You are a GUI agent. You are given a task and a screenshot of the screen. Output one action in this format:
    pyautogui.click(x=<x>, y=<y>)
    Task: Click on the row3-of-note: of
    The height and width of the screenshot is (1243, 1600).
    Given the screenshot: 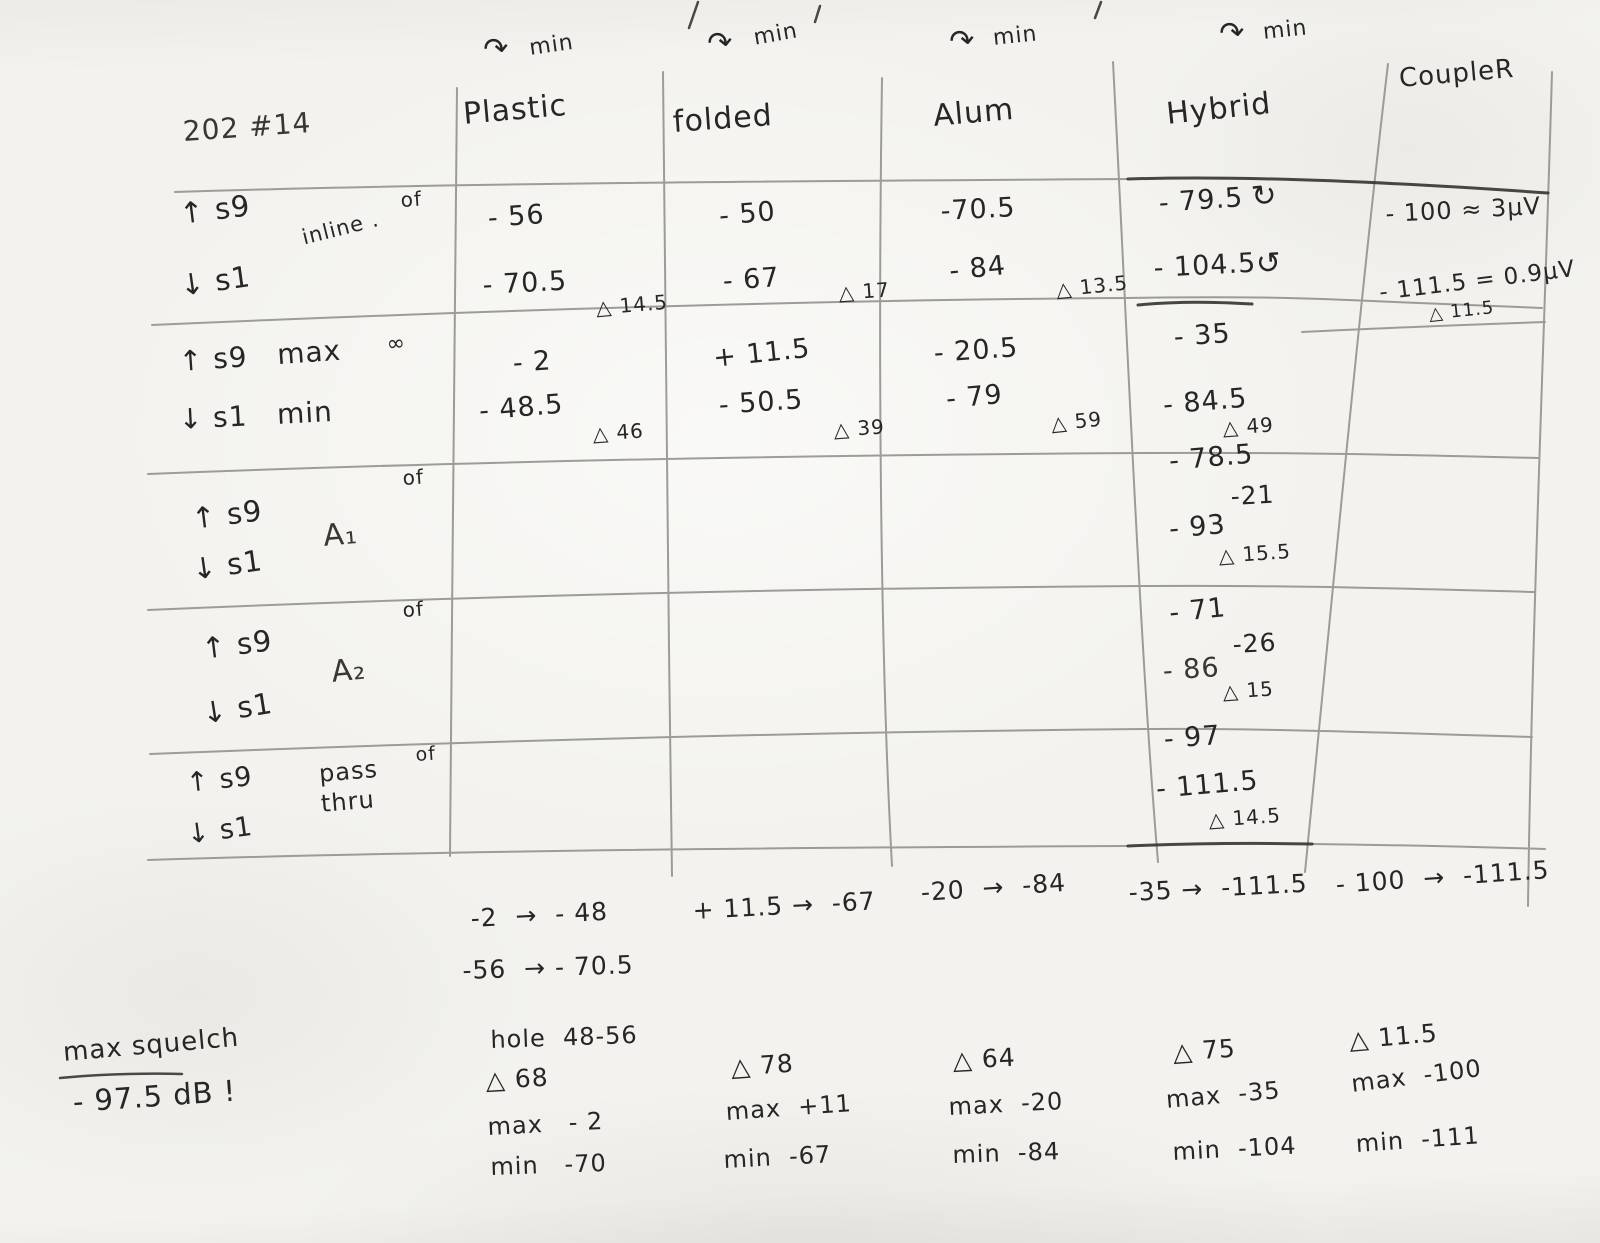 What is the action you would take?
    pyautogui.click(x=413, y=477)
    